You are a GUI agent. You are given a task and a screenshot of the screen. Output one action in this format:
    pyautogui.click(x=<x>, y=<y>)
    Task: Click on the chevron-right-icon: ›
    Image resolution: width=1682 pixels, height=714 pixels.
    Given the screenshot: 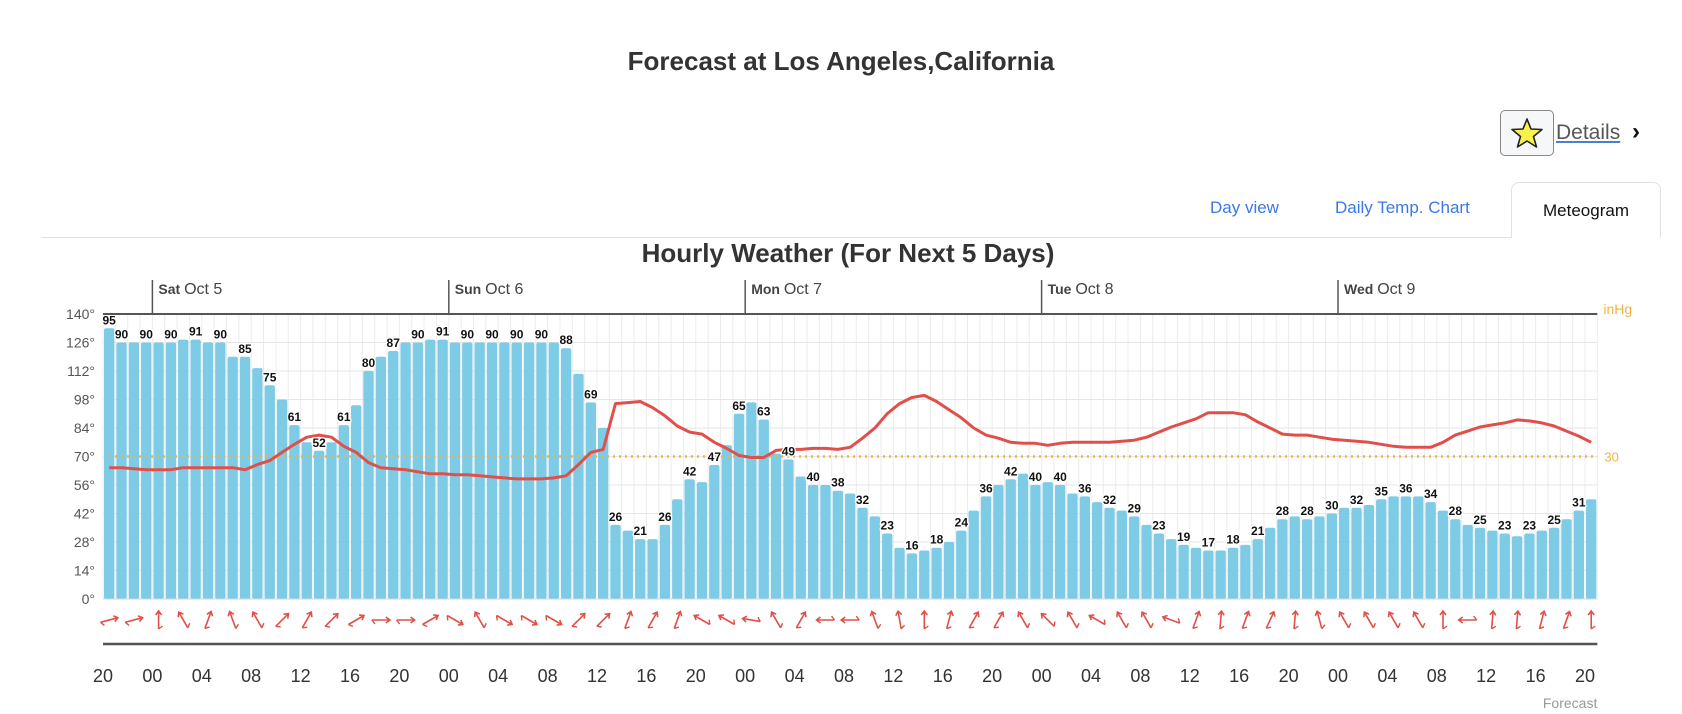 What is the action you would take?
    pyautogui.click(x=1636, y=131)
    